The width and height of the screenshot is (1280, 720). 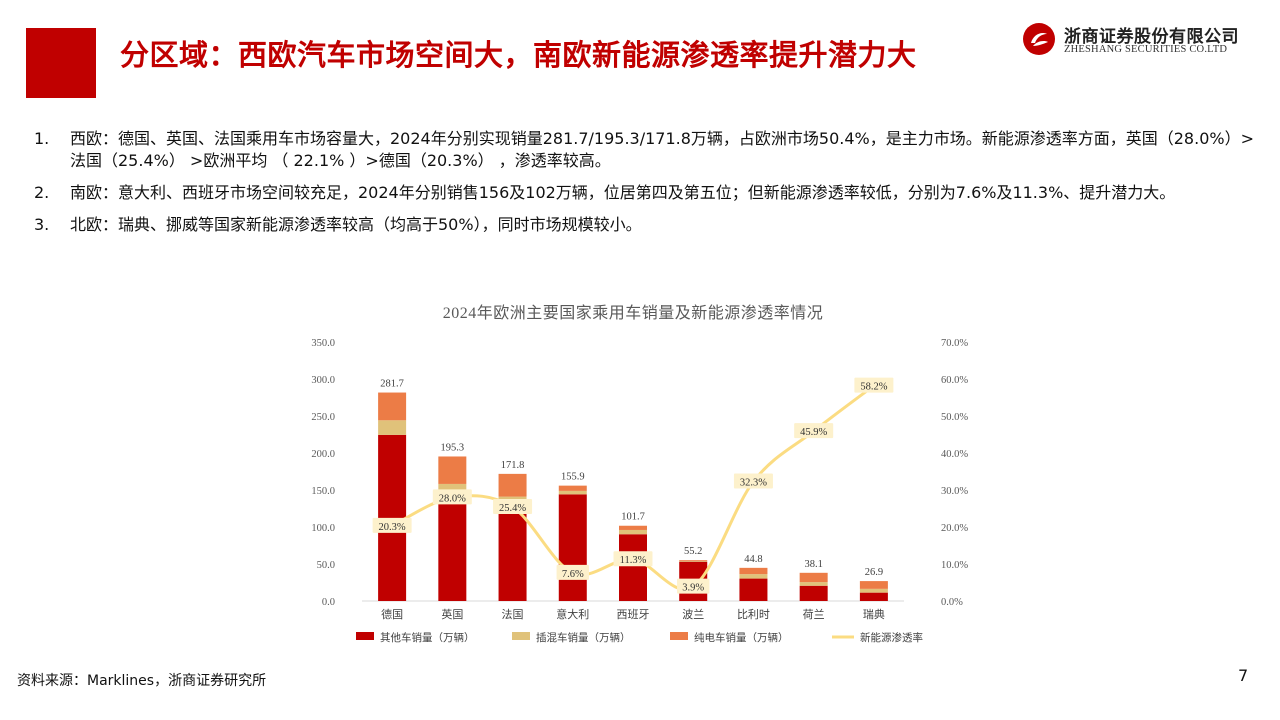 I want to click on rate-label: 58.2%, so click(x=873, y=387).